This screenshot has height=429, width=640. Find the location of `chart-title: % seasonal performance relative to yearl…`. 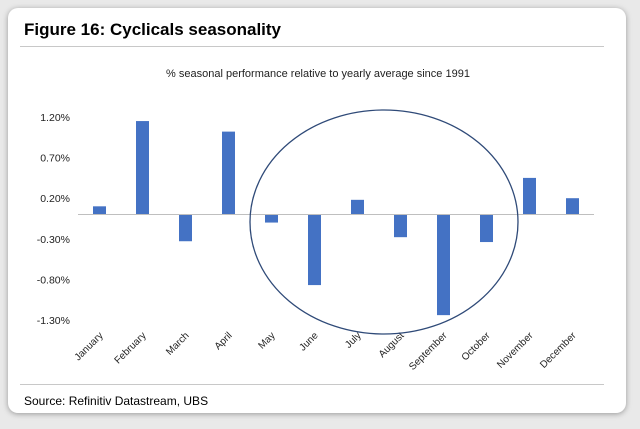

chart-title: % seasonal performance relative to yearl… is located at coordinates (318, 74).